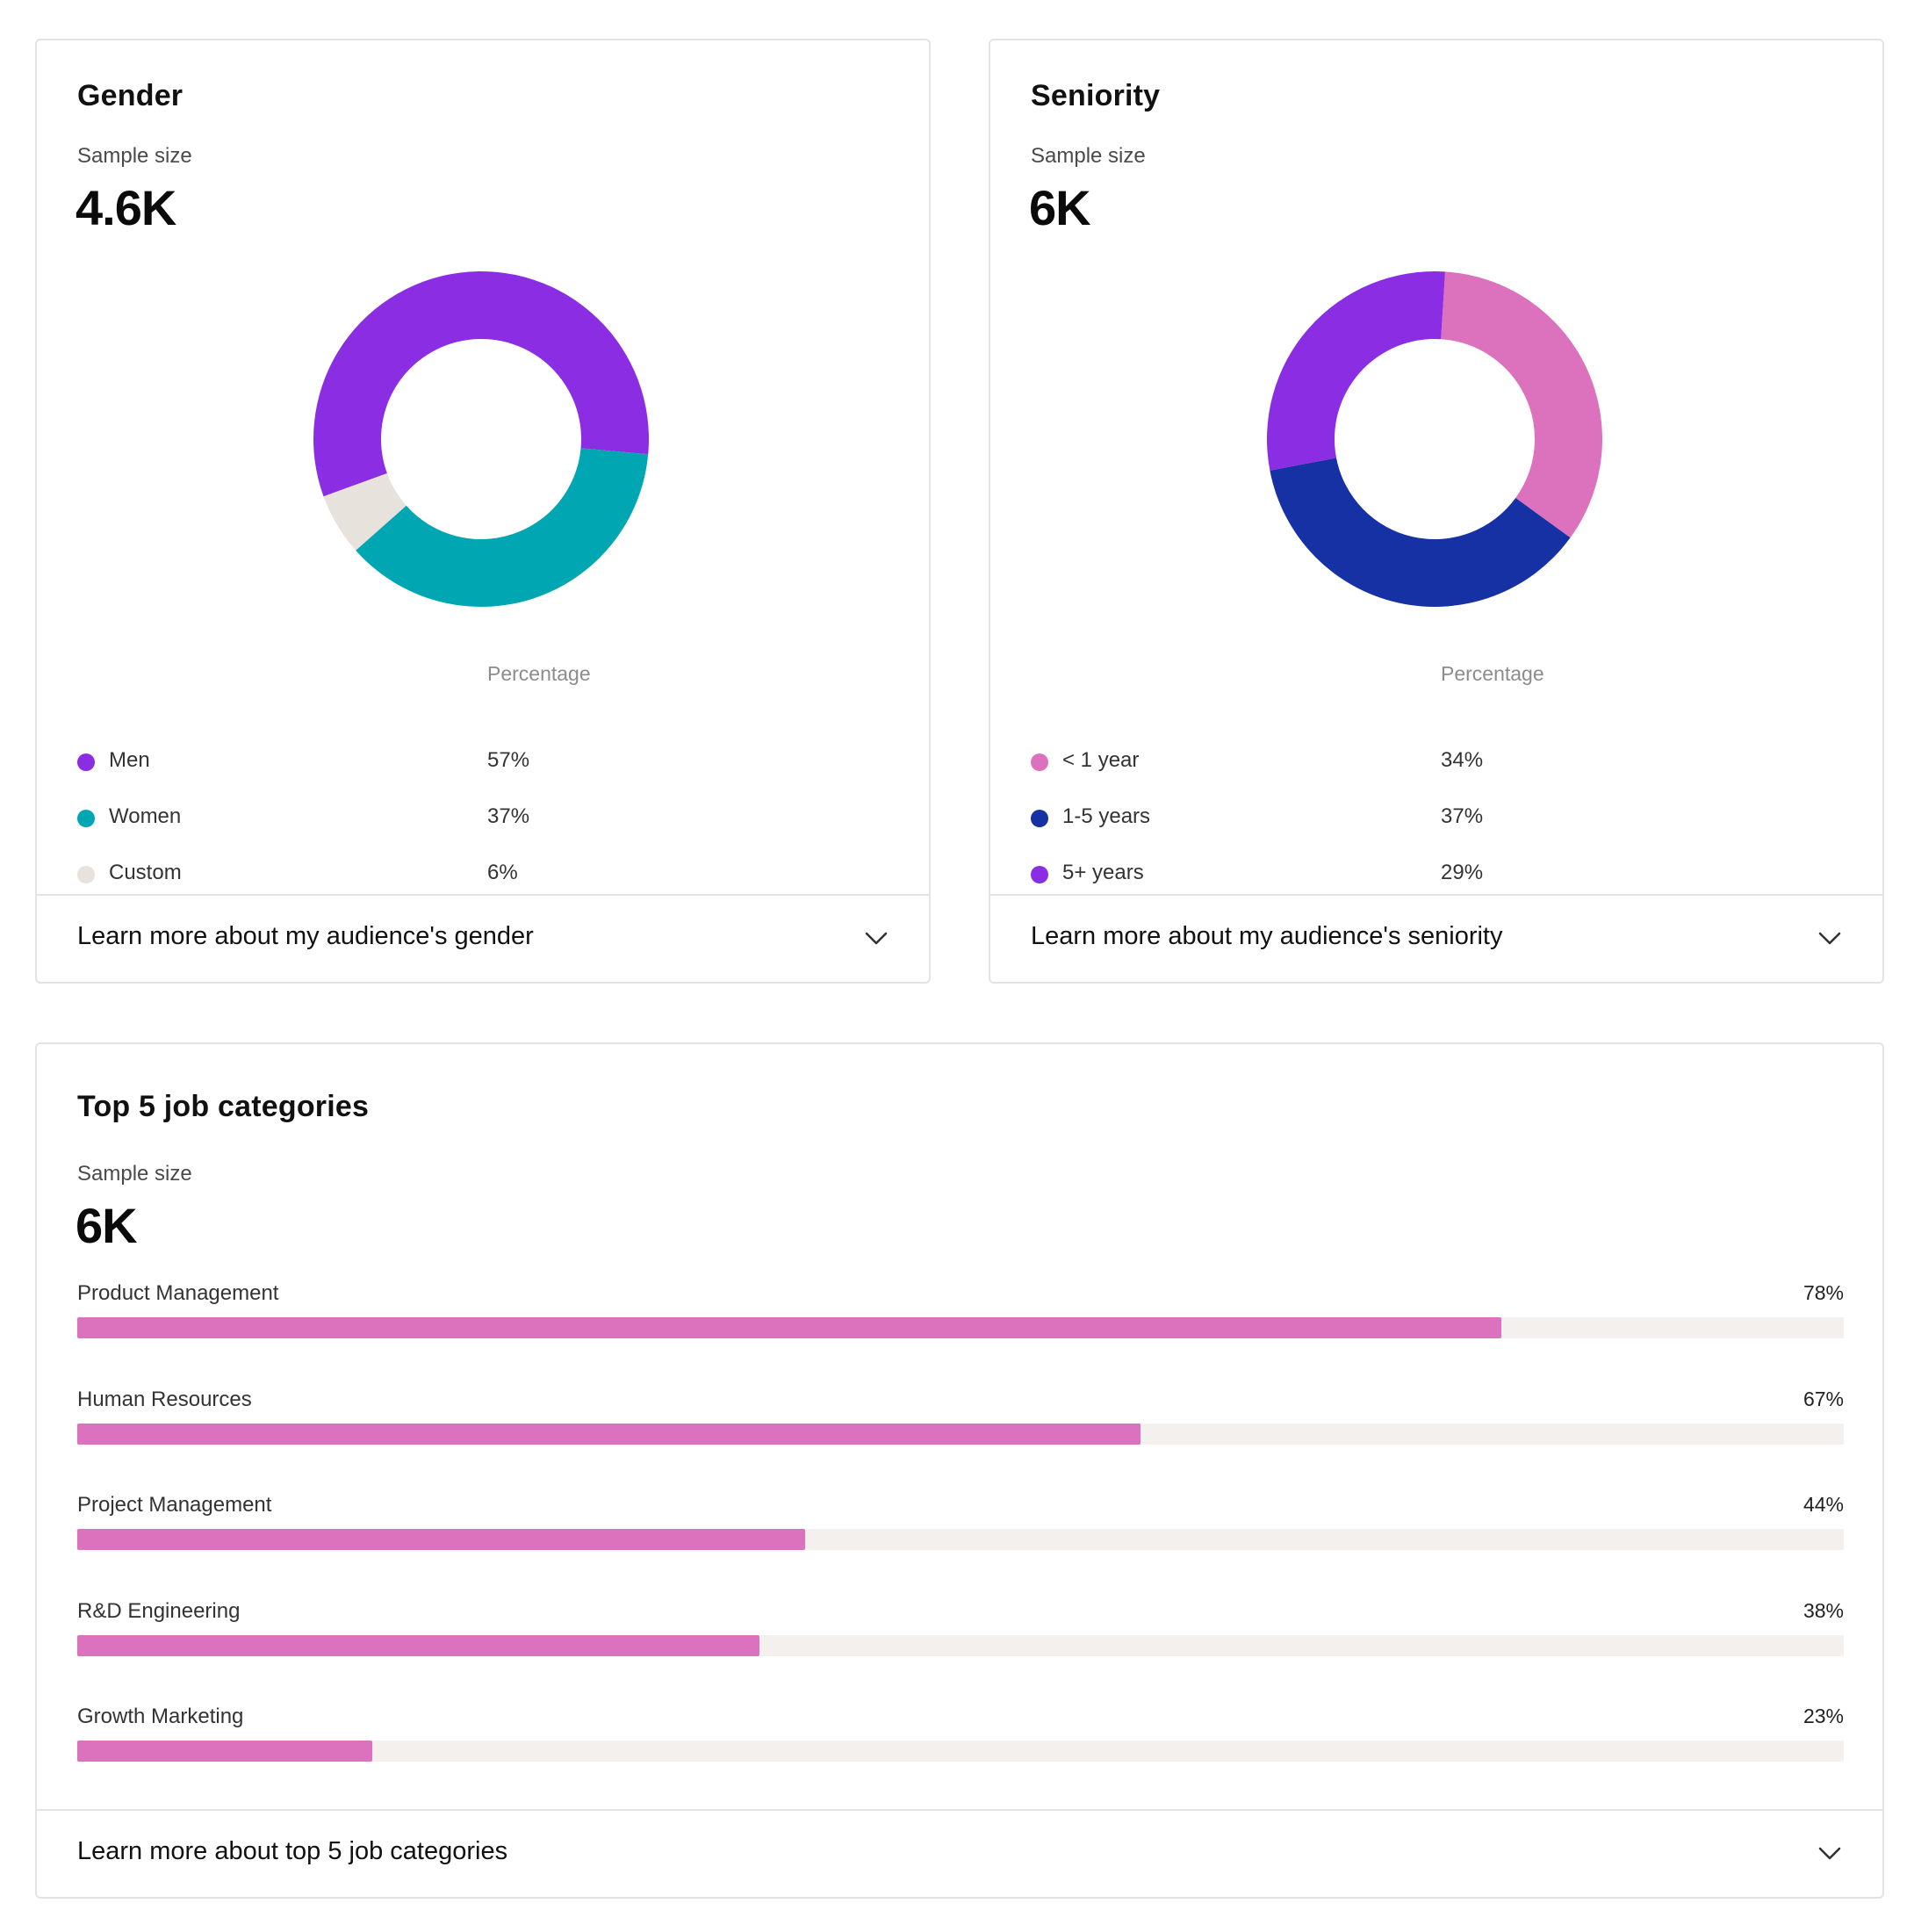 Image resolution: width=1914 pixels, height=1932 pixels. What do you see at coordinates (365, 512) in the screenshot?
I see `donut-slice-custom` at bounding box center [365, 512].